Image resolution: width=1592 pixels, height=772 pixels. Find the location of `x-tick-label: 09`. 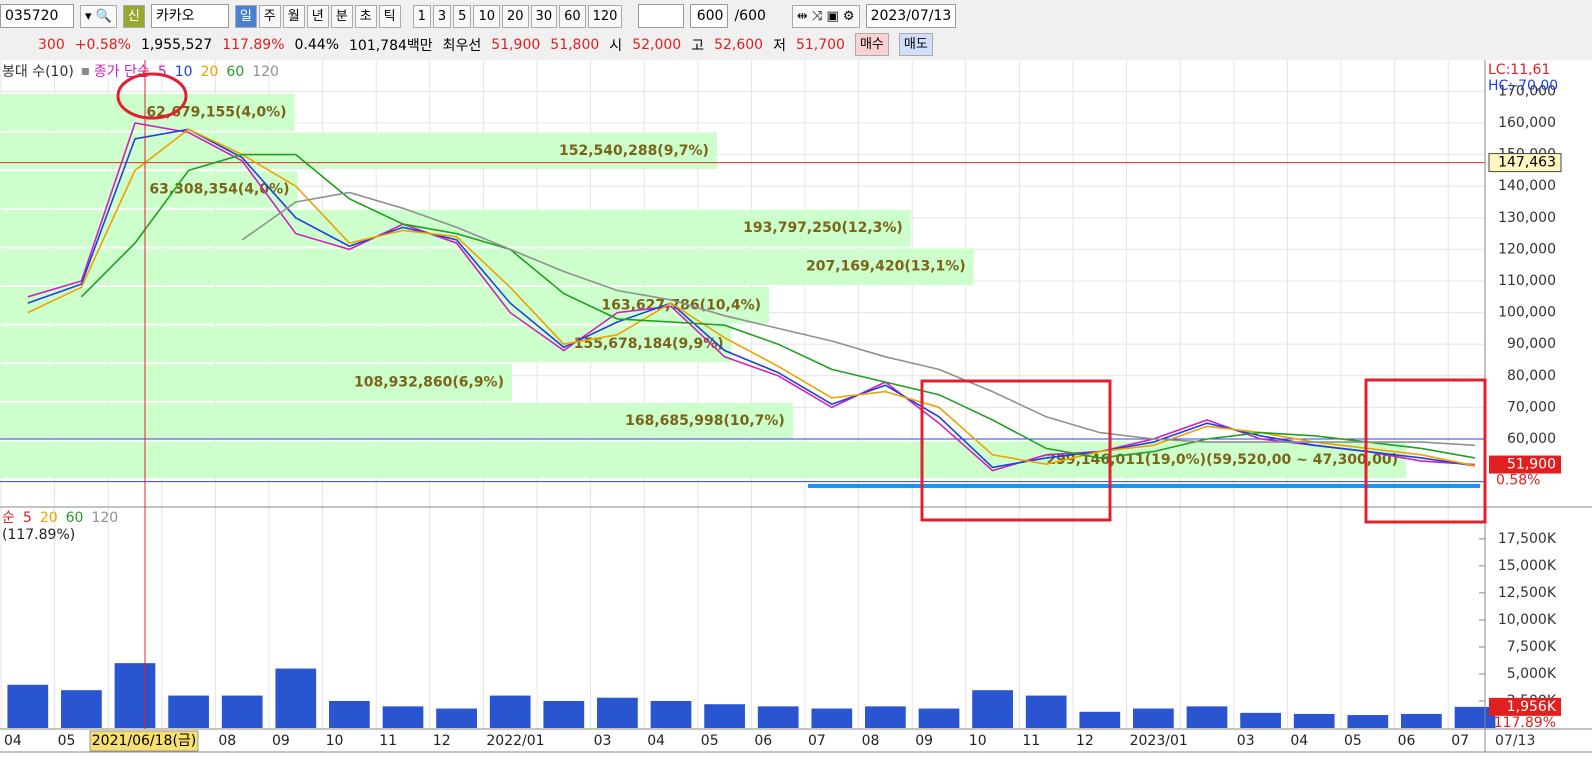

x-tick-label: 09 is located at coordinates (281, 741).